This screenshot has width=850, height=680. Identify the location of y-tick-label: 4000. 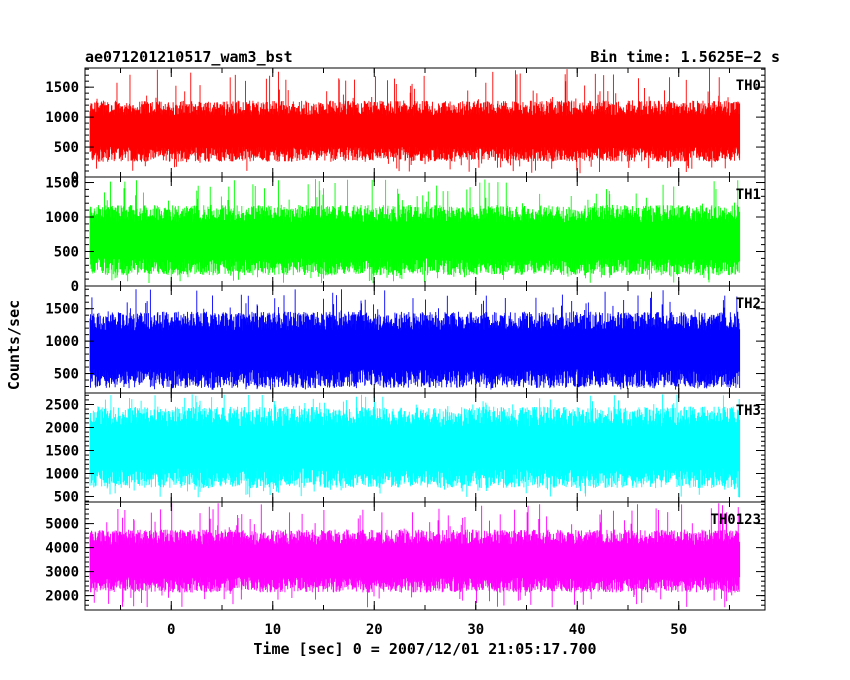
(62, 549).